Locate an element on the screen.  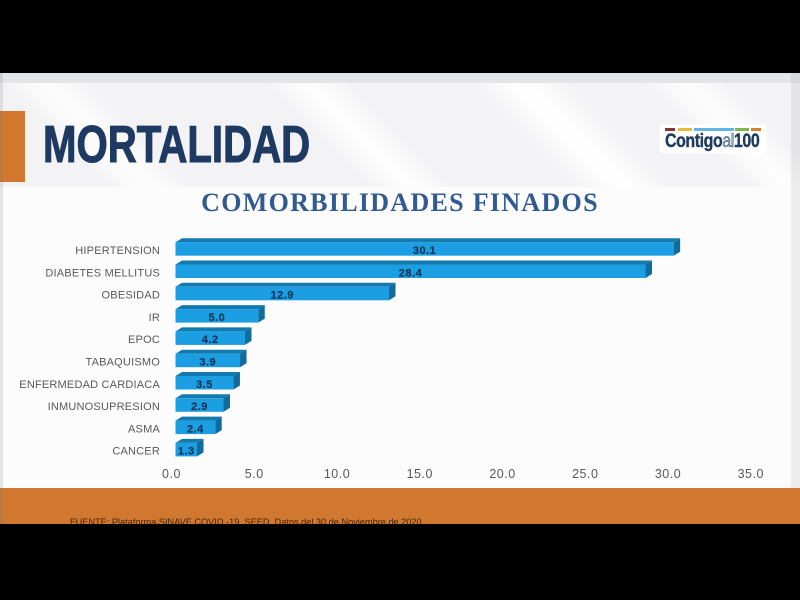
svg-text: 3.9 is located at coordinates (207, 362).